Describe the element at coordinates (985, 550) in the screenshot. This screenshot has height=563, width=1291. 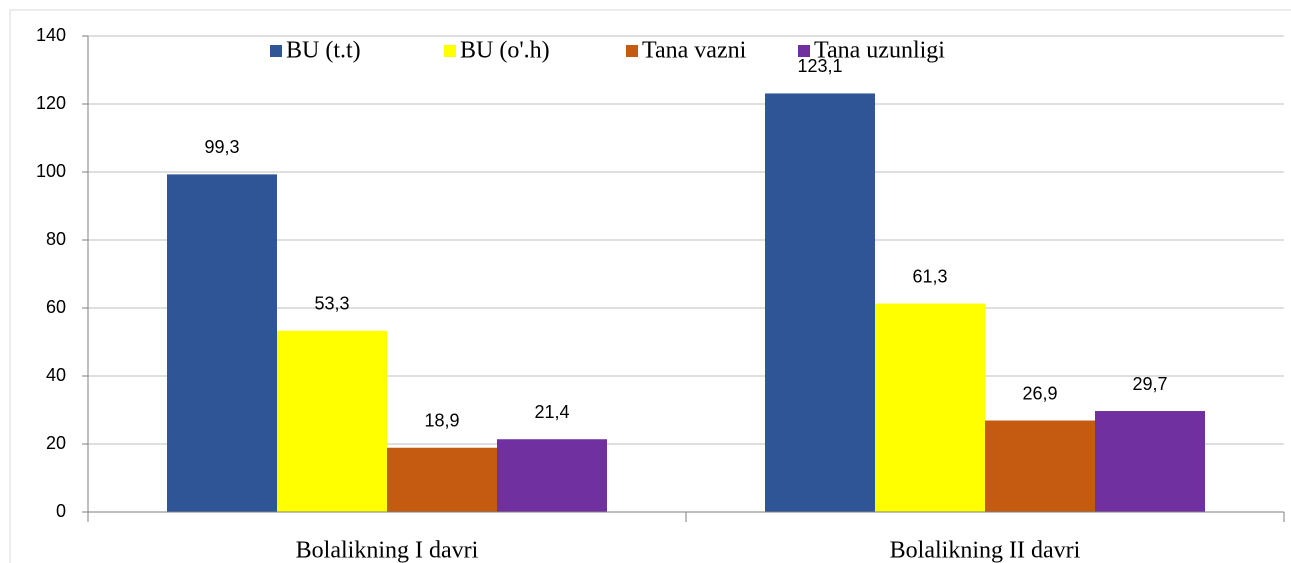
I see `x-tick-label: Bolalikning II davri` at that location.